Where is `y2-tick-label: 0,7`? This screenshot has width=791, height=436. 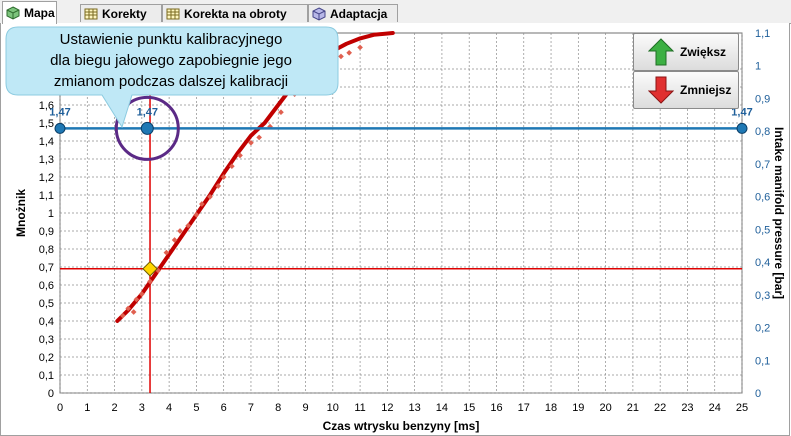
y2-tick-label: 0,7 is located at coordinates (762, 165).